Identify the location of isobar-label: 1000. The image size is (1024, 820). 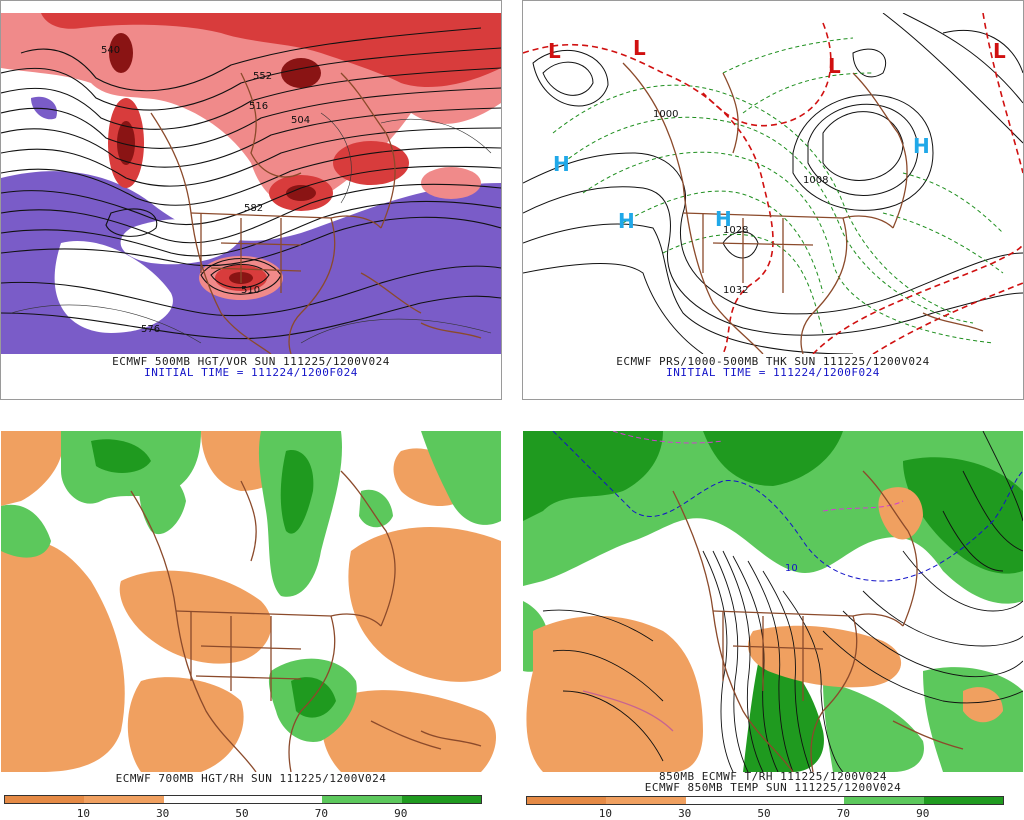
(665, 114).